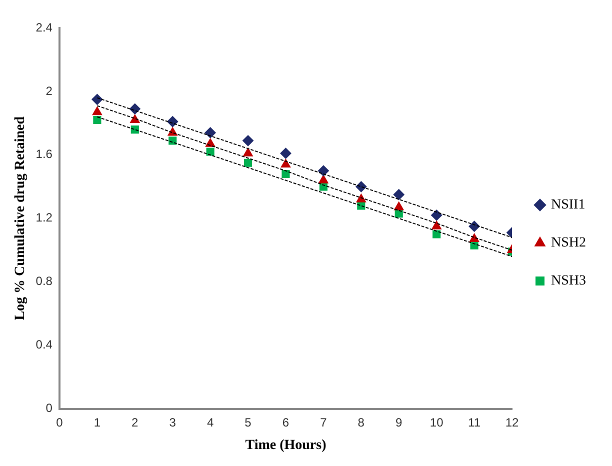  I want to click on y-tick-label: 1.2, so click(44, 217).